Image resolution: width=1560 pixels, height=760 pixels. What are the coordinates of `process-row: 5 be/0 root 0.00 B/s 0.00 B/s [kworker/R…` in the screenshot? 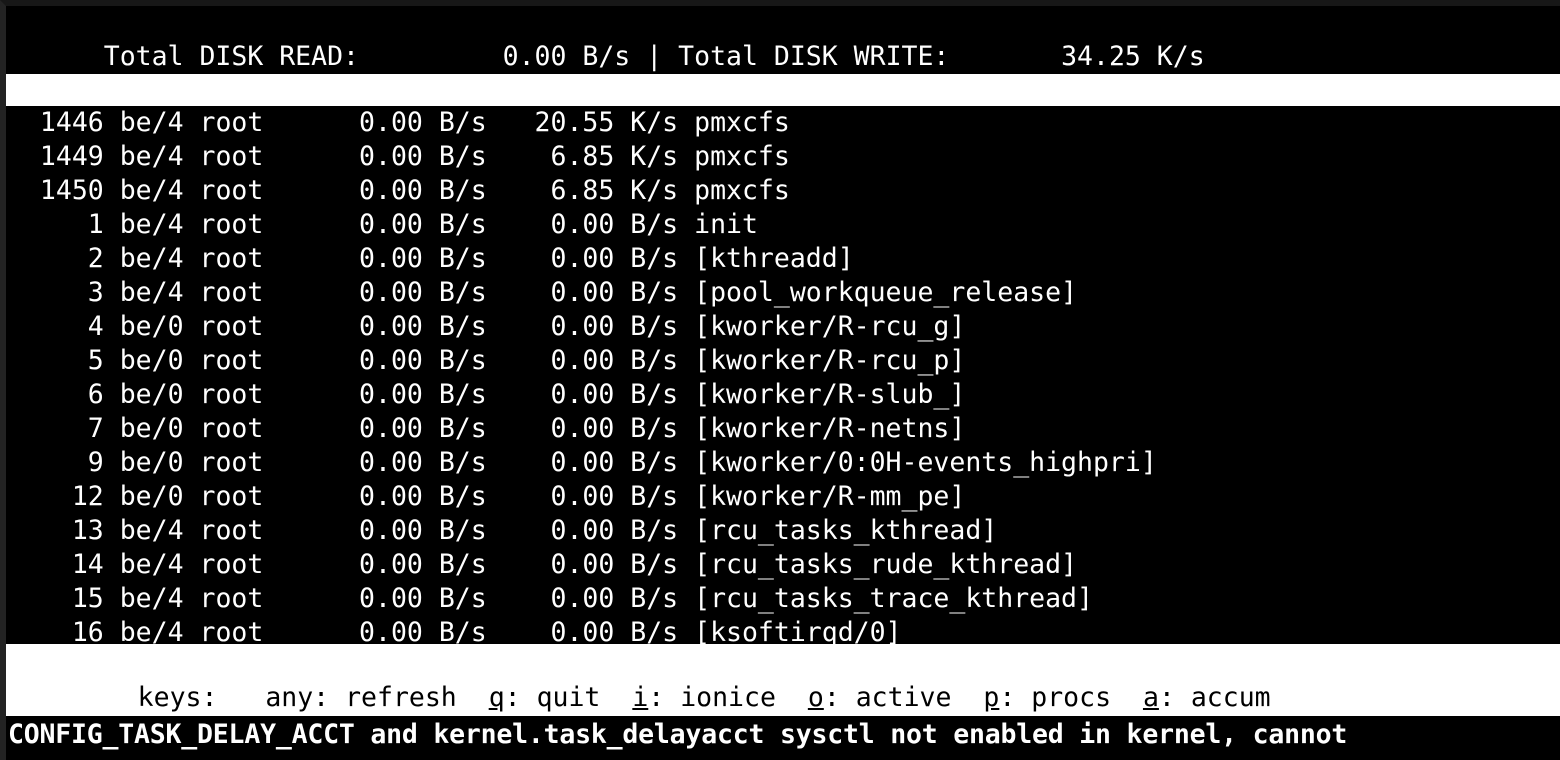 It's located at (783, 361).